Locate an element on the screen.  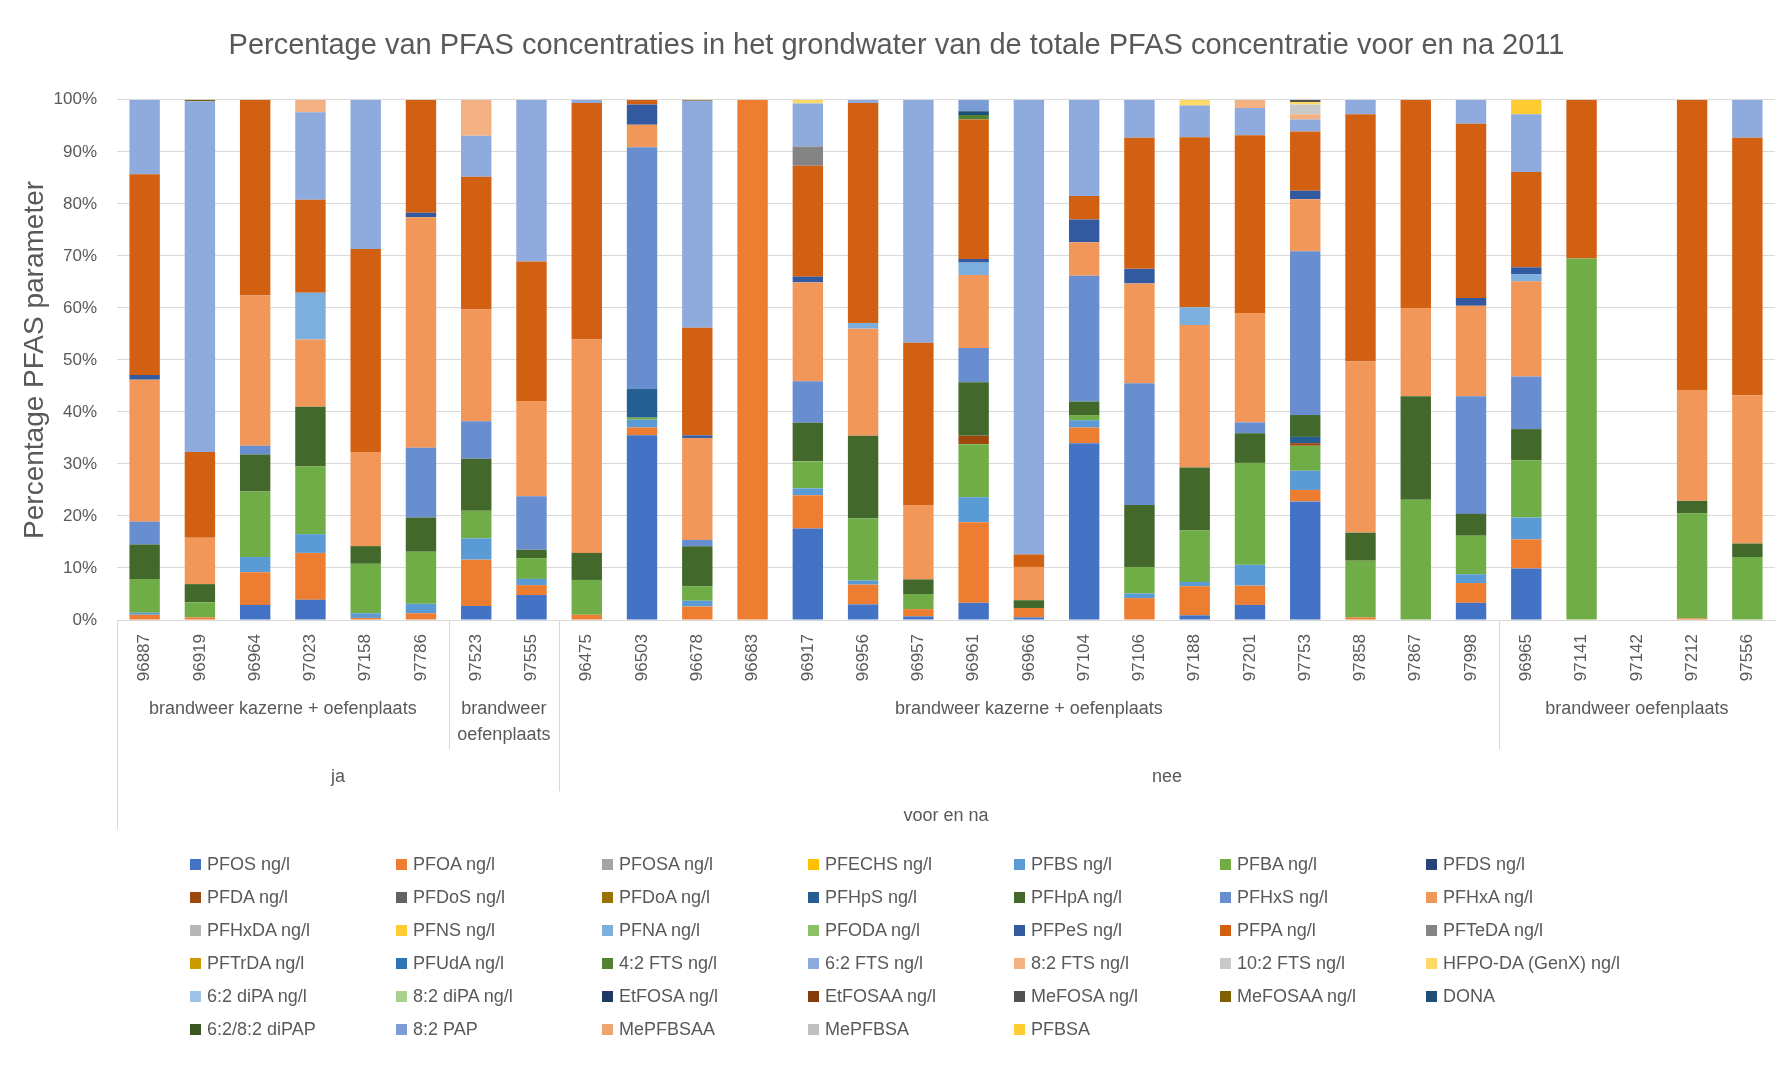
x-tick-label: 97141 is located at coordinates (1581, 658).